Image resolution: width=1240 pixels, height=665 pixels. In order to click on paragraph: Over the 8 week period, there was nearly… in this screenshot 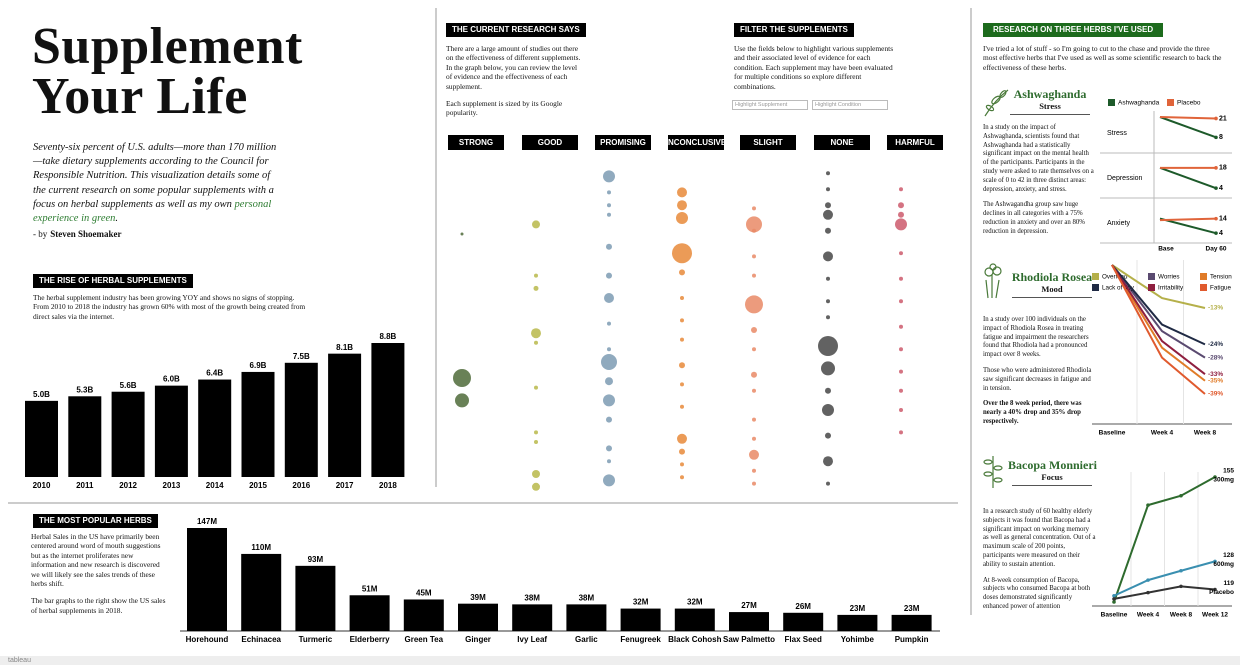, I will do `click(1032, 412)`.